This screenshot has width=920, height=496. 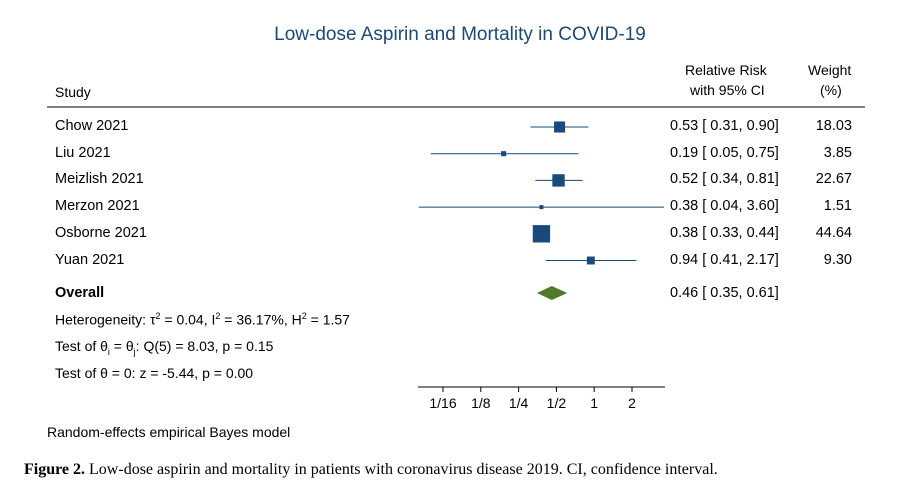 What do you see at coordinates (164, 347) in the screenshot?
I see `homogeneity-test: Test of θi = θj: Q(5) = 8.03, p = 0.15` at bounding box center [164, 347].